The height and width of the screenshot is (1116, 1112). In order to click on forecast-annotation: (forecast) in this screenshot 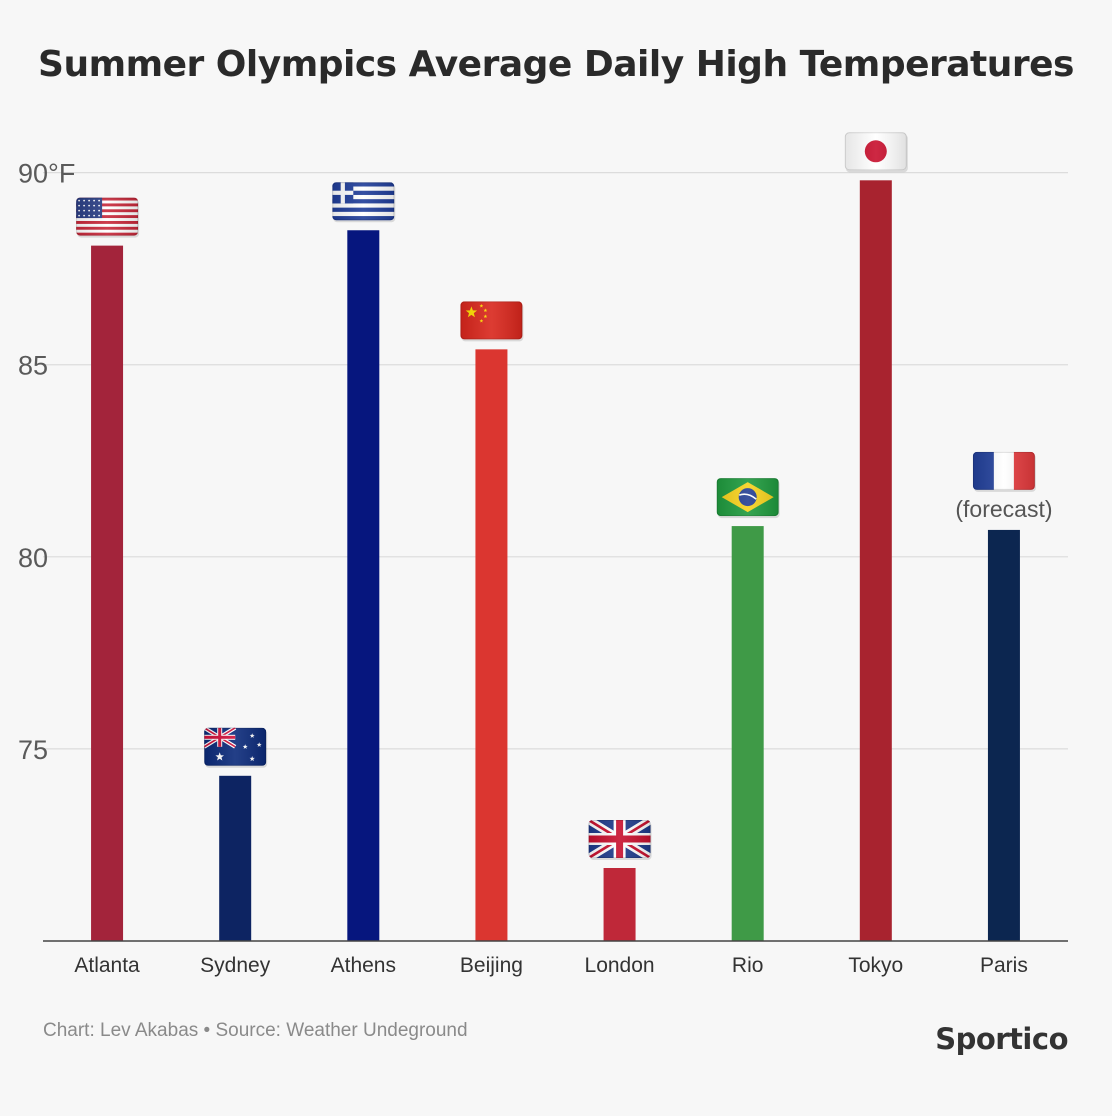, I will do `click(1003, 509)`.